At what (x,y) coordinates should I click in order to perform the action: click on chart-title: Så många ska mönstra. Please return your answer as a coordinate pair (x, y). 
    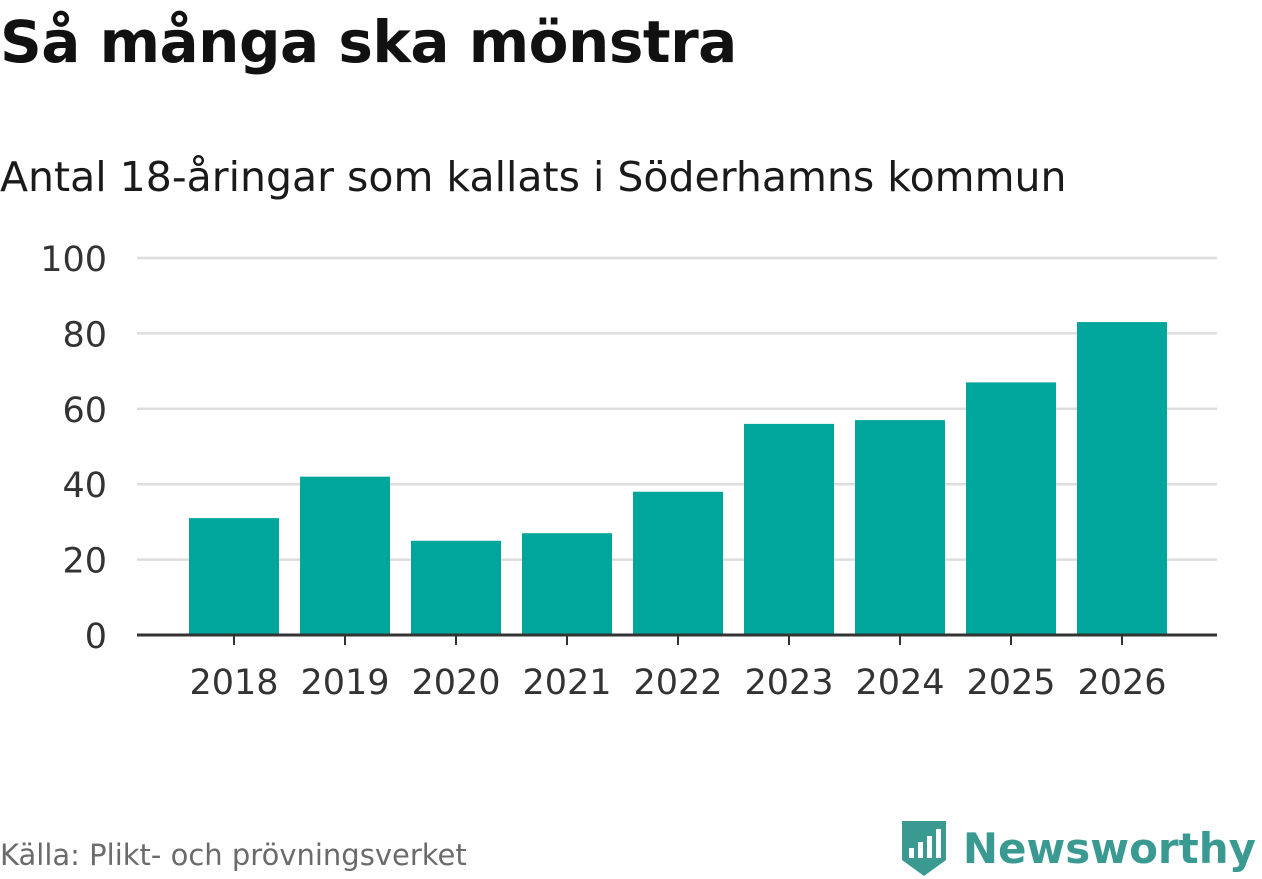
    Looking at the image, I should click on (368, 42).